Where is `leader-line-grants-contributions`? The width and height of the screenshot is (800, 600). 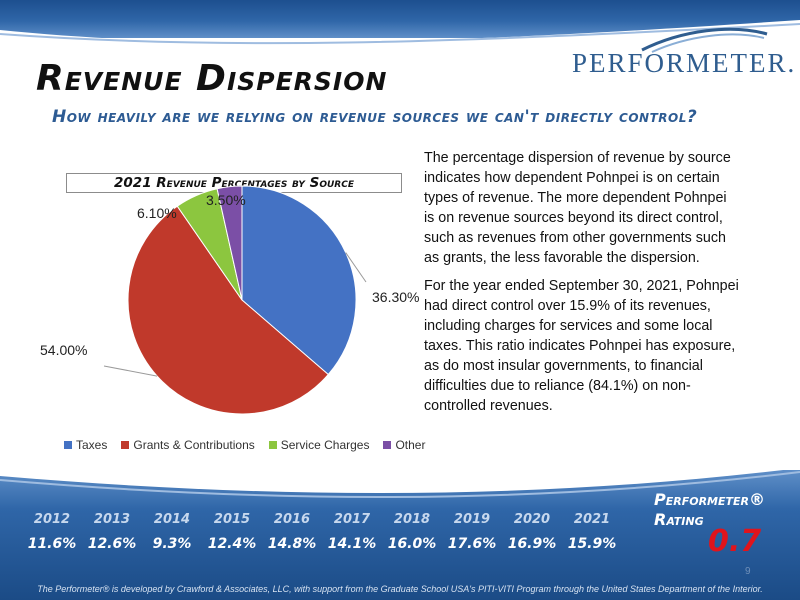 leader-line-grants-contributions is located at coordinates (130, 371).